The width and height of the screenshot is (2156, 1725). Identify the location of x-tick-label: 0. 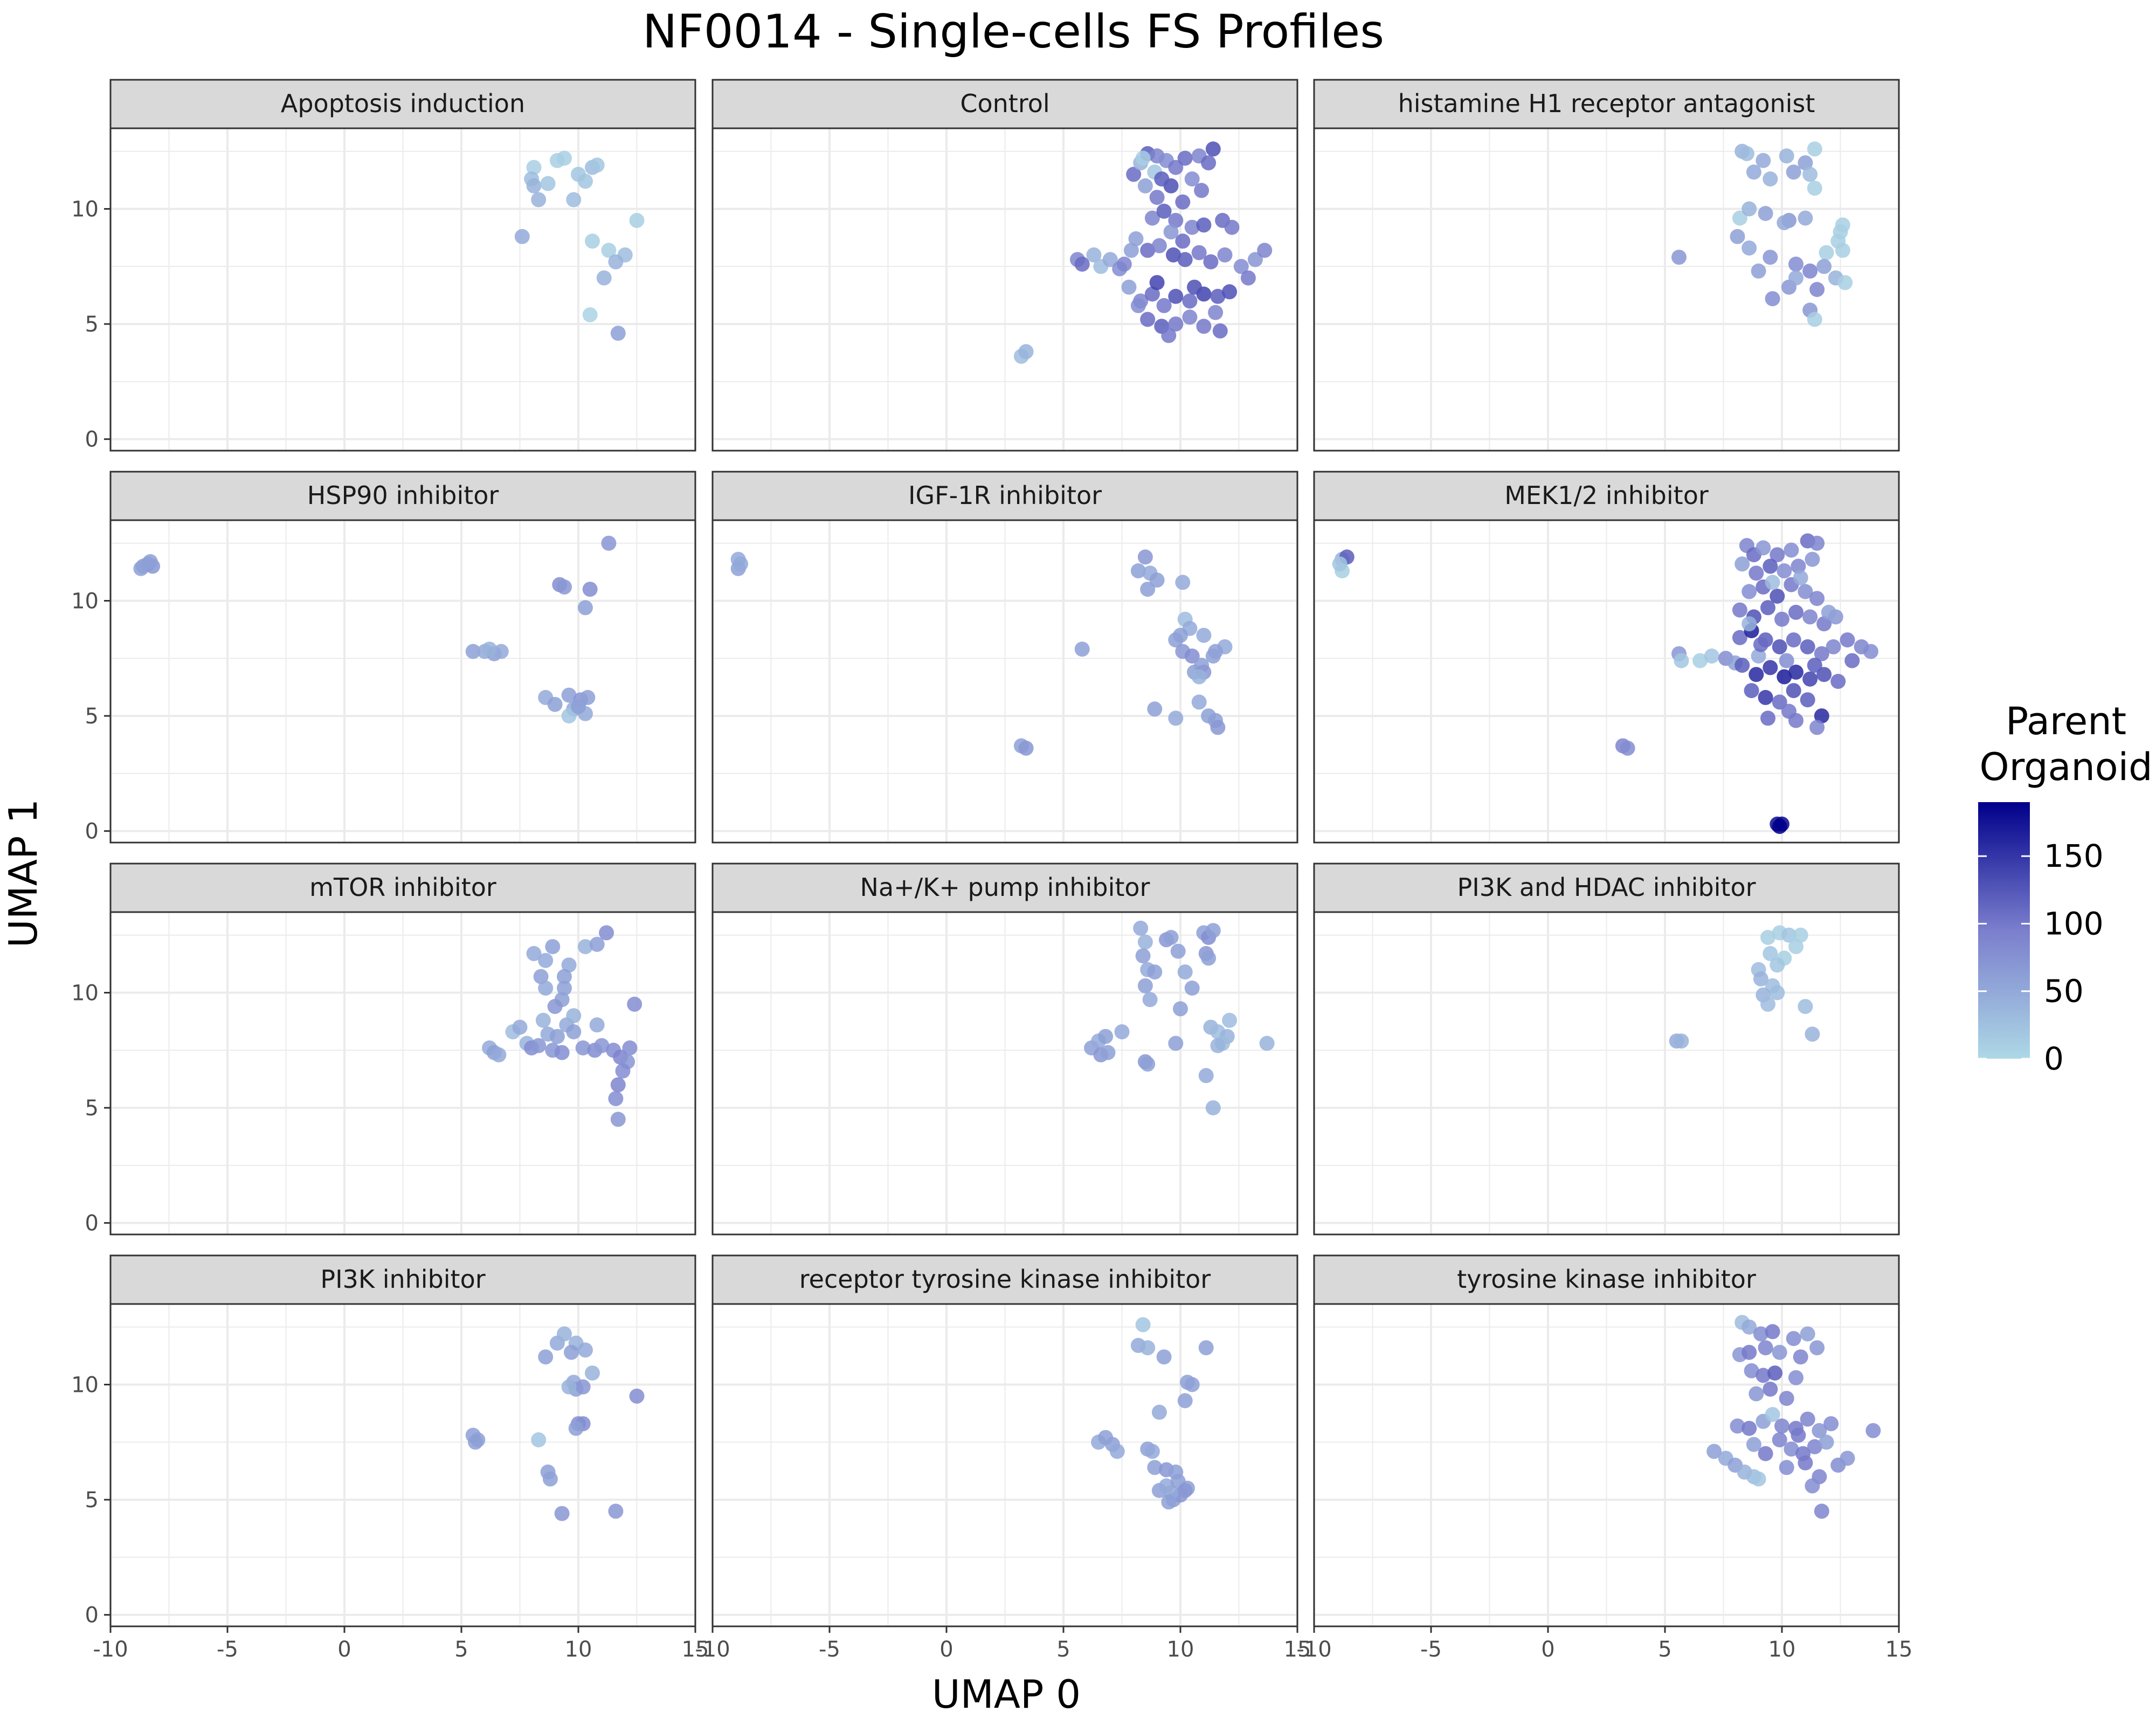
(1547, 1650).